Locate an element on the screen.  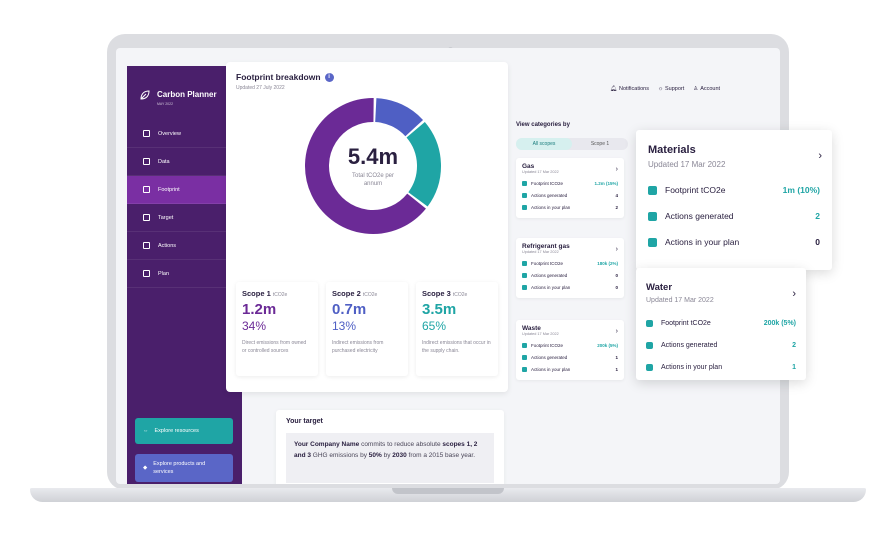
category-name: Gas is located at coordinates (528, 166).